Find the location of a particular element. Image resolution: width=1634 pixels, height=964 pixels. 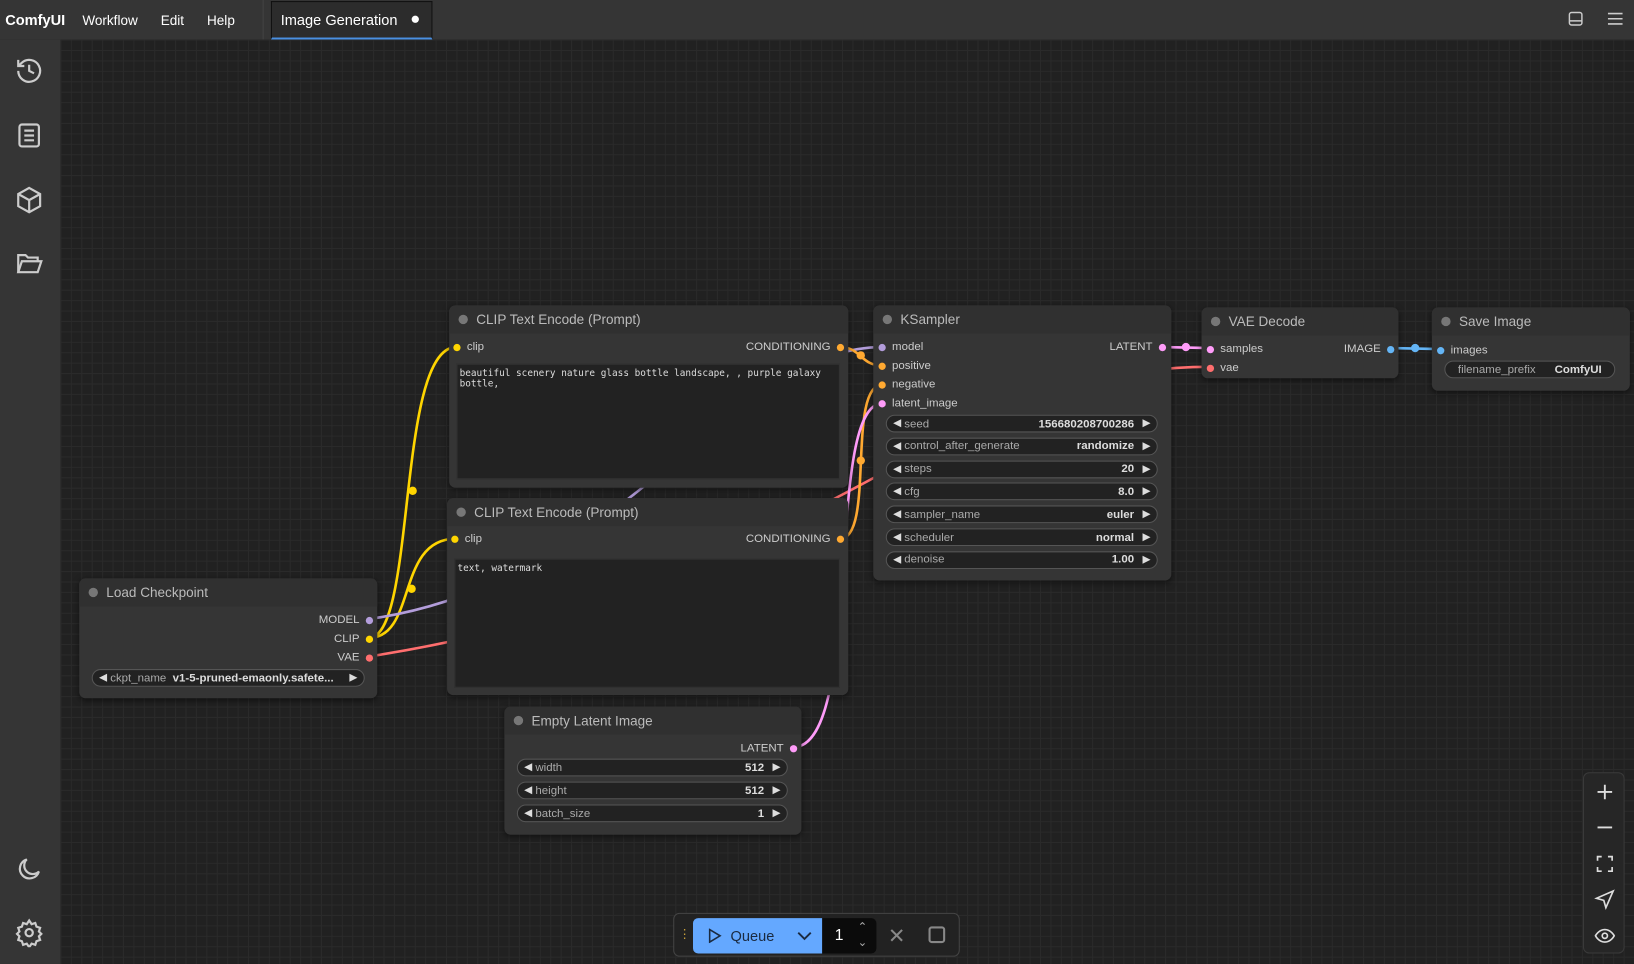

widget-control-after-generate: ◀ control_after_generate randomize ▶ is located at coordinates (1021, 446).